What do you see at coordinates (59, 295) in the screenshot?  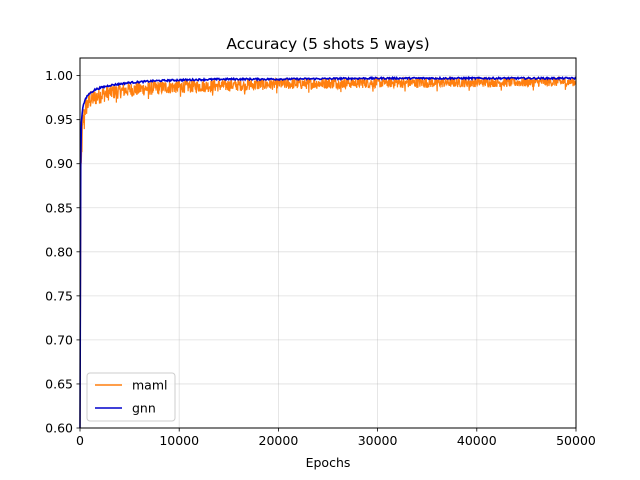 I see `y-tick-label: 0.75` at bounding box center [59, 295].